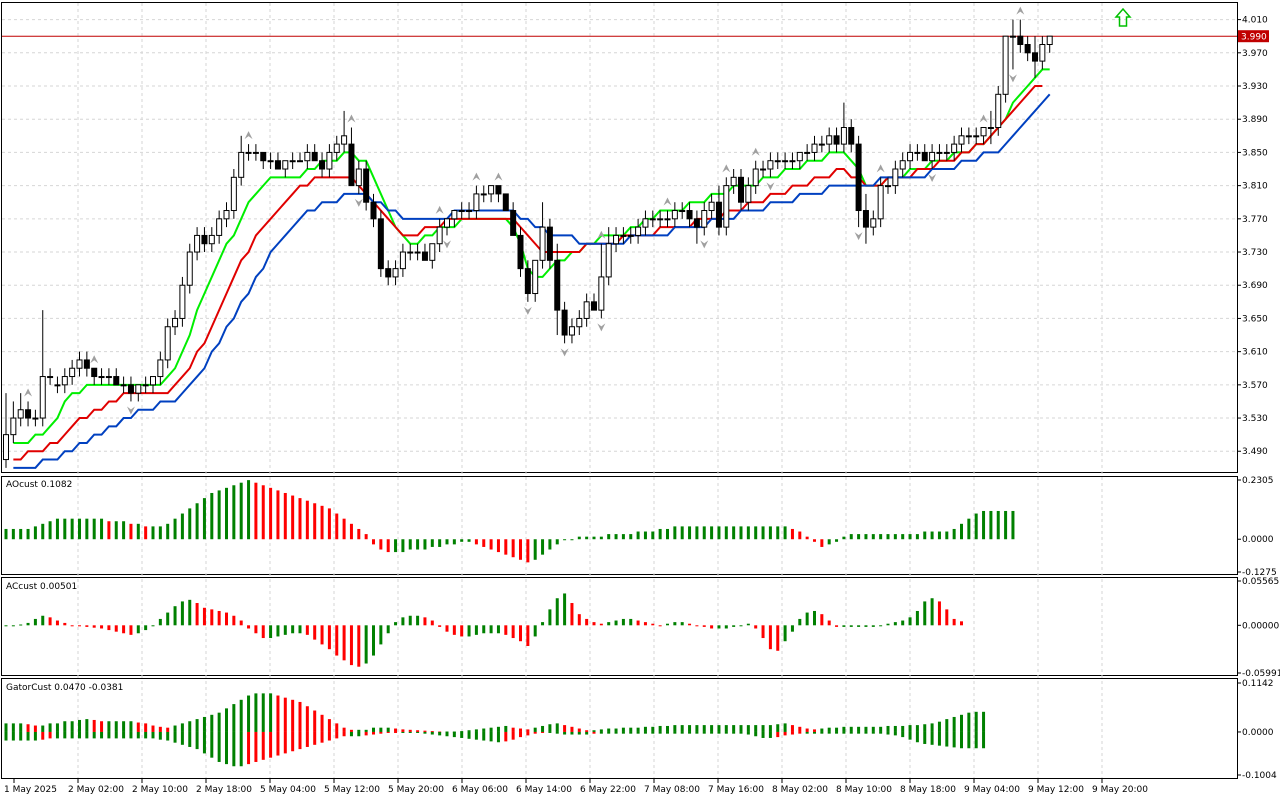 The image size is (1280, 804). Describe the element at coordinates (1255, 319) in the screenshot. I see `price-tick-label: 3.650` at that location.